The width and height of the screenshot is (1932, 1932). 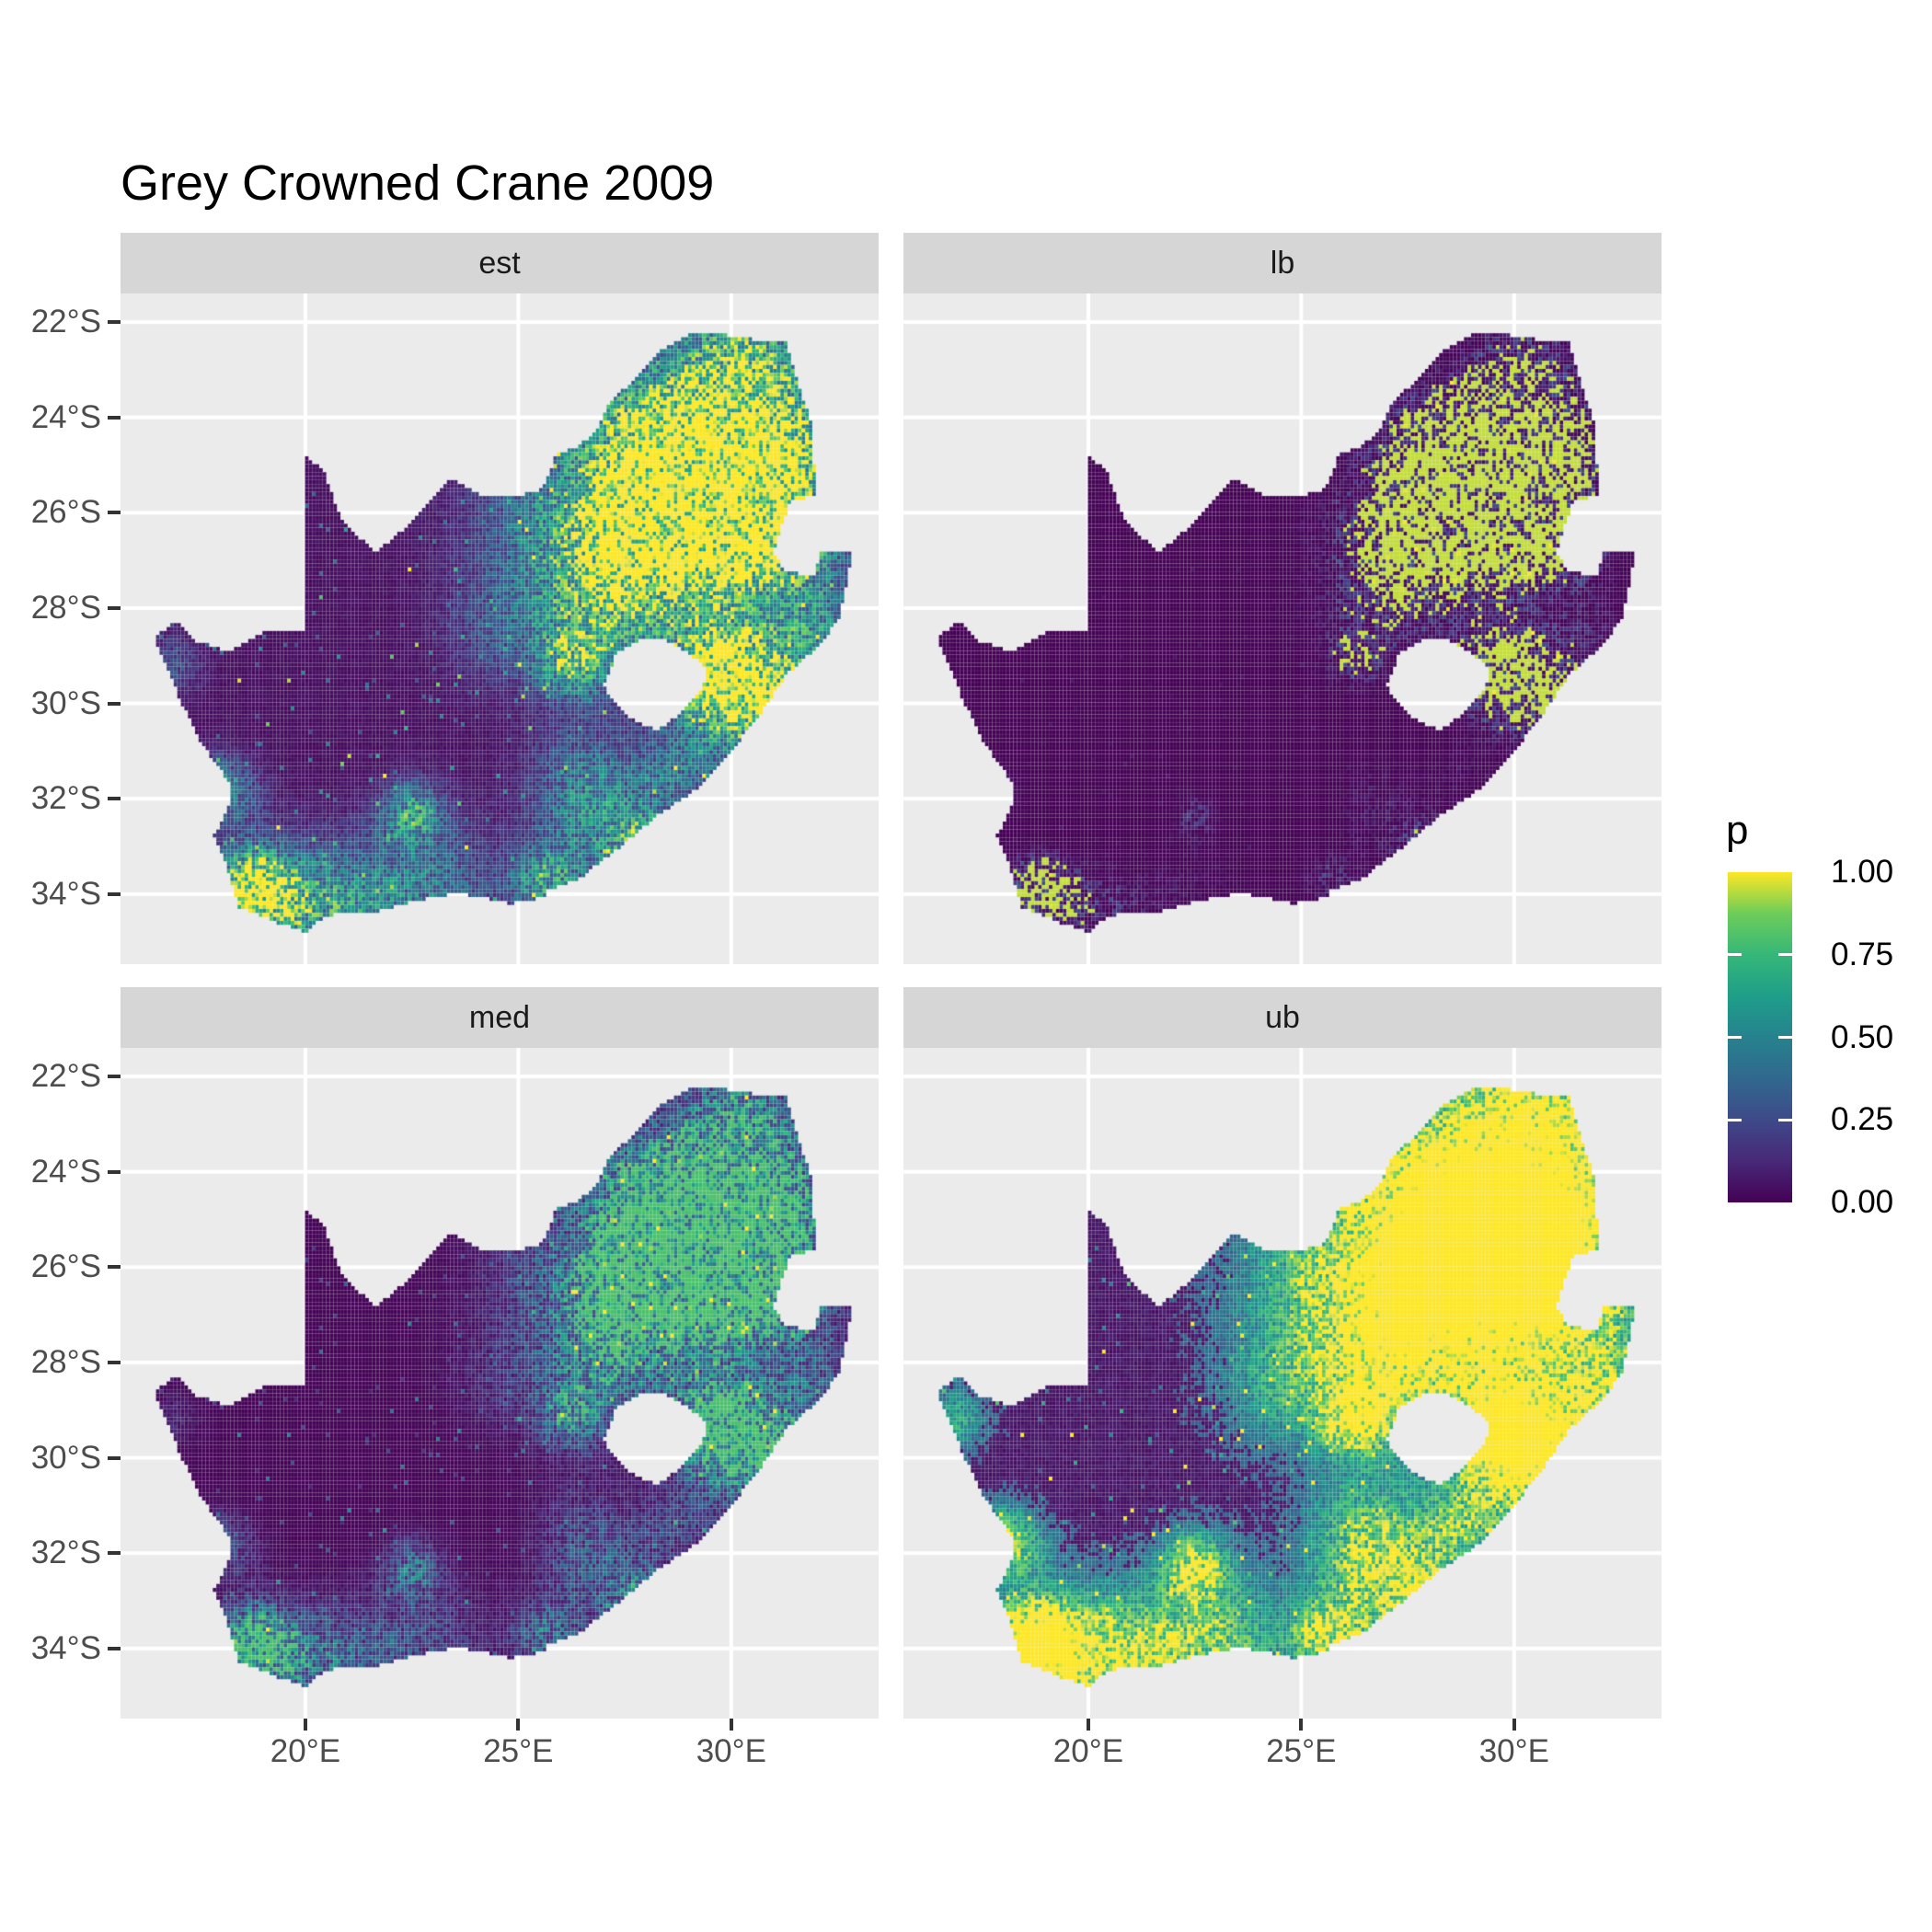 I want to click on facet-strip-label-est: est, so click(x=499, y=263).